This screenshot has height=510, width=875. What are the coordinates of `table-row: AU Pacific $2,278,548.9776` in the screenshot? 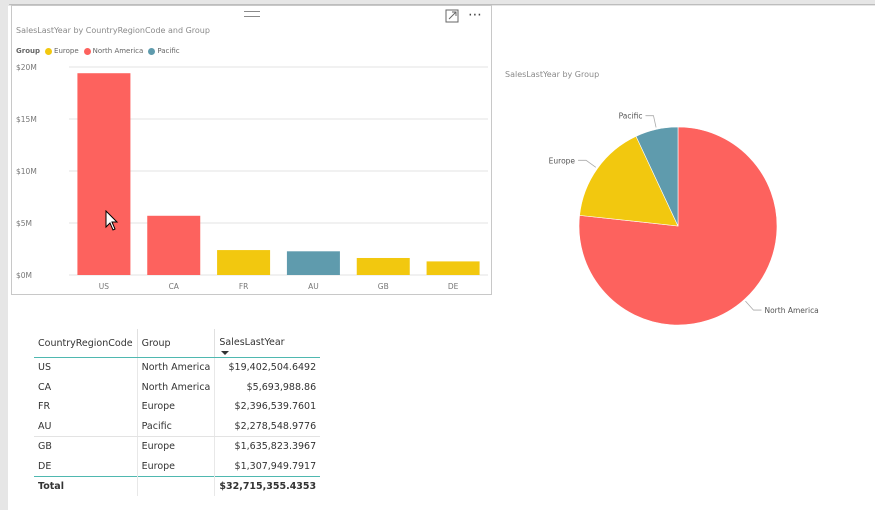 It's located at (177, 426).